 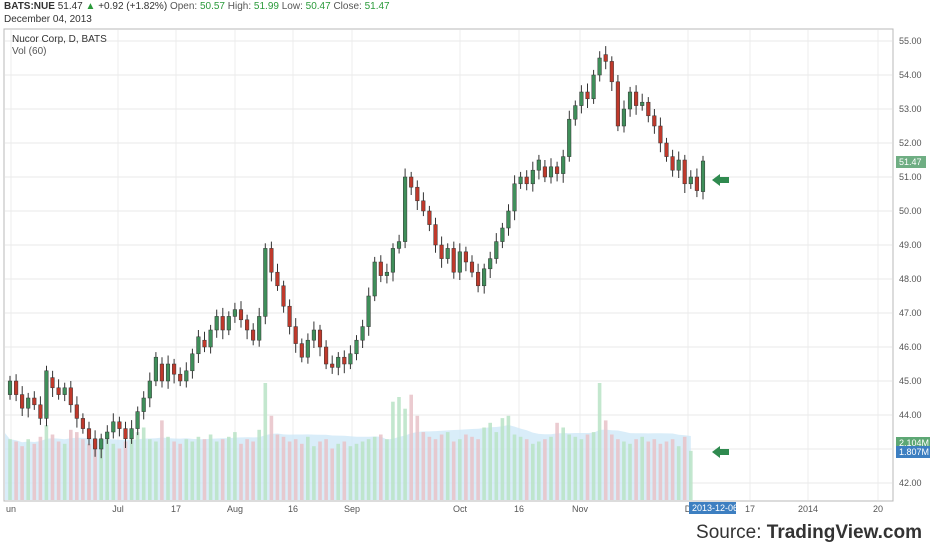 What do you see at coordinates (910, 211) in the screenshot?
I see `y-tick-label: 50.00` at bounding box center [910, 211].